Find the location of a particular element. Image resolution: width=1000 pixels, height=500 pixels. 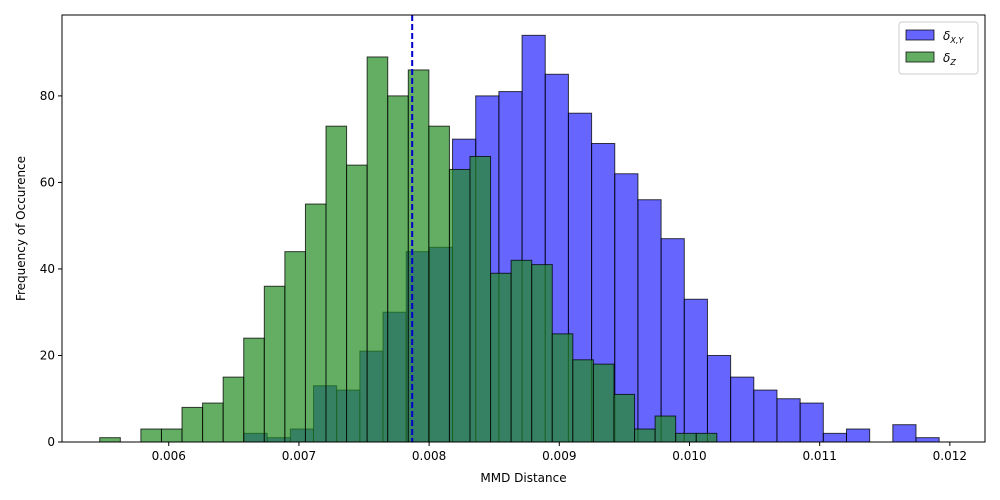

x-tick-label: 0.010 is located at coordinates (689, 456).